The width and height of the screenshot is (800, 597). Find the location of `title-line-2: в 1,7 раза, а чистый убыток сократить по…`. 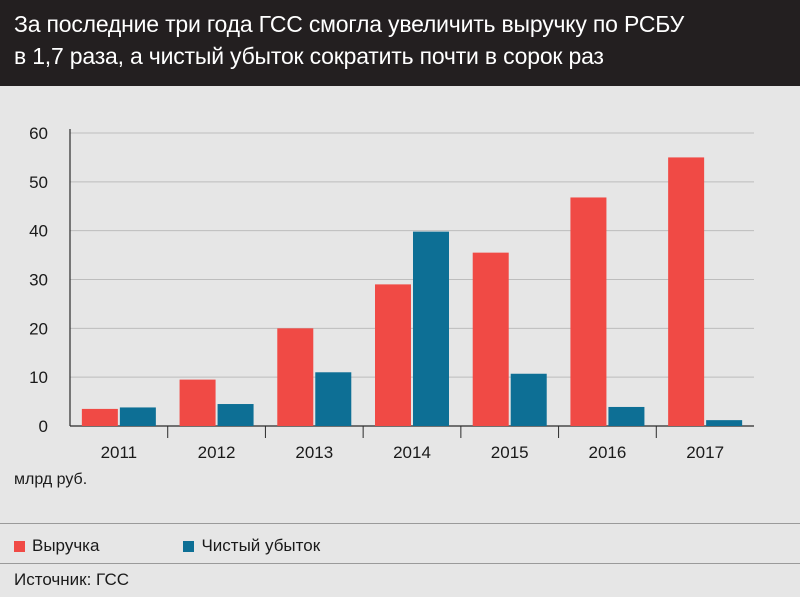

title-line-2: в 1,7 раза, а чистый убыток сократить по… is located at coordinates (309, 56).